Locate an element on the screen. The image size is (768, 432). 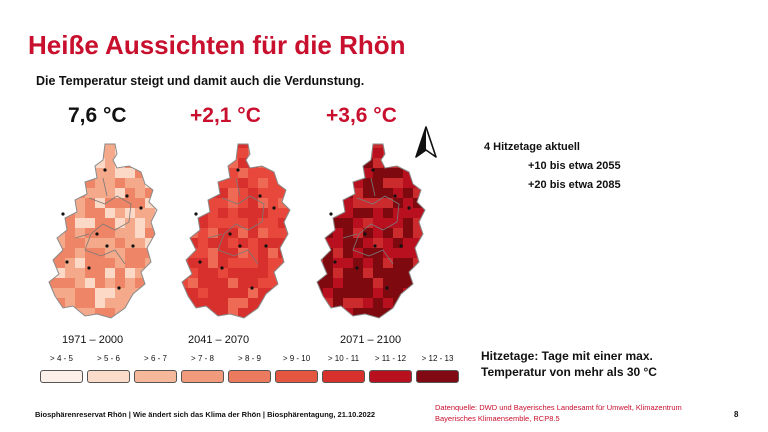
heat-days-2085: +20 bis etwa 2085 is located at coordinates (574, 185).